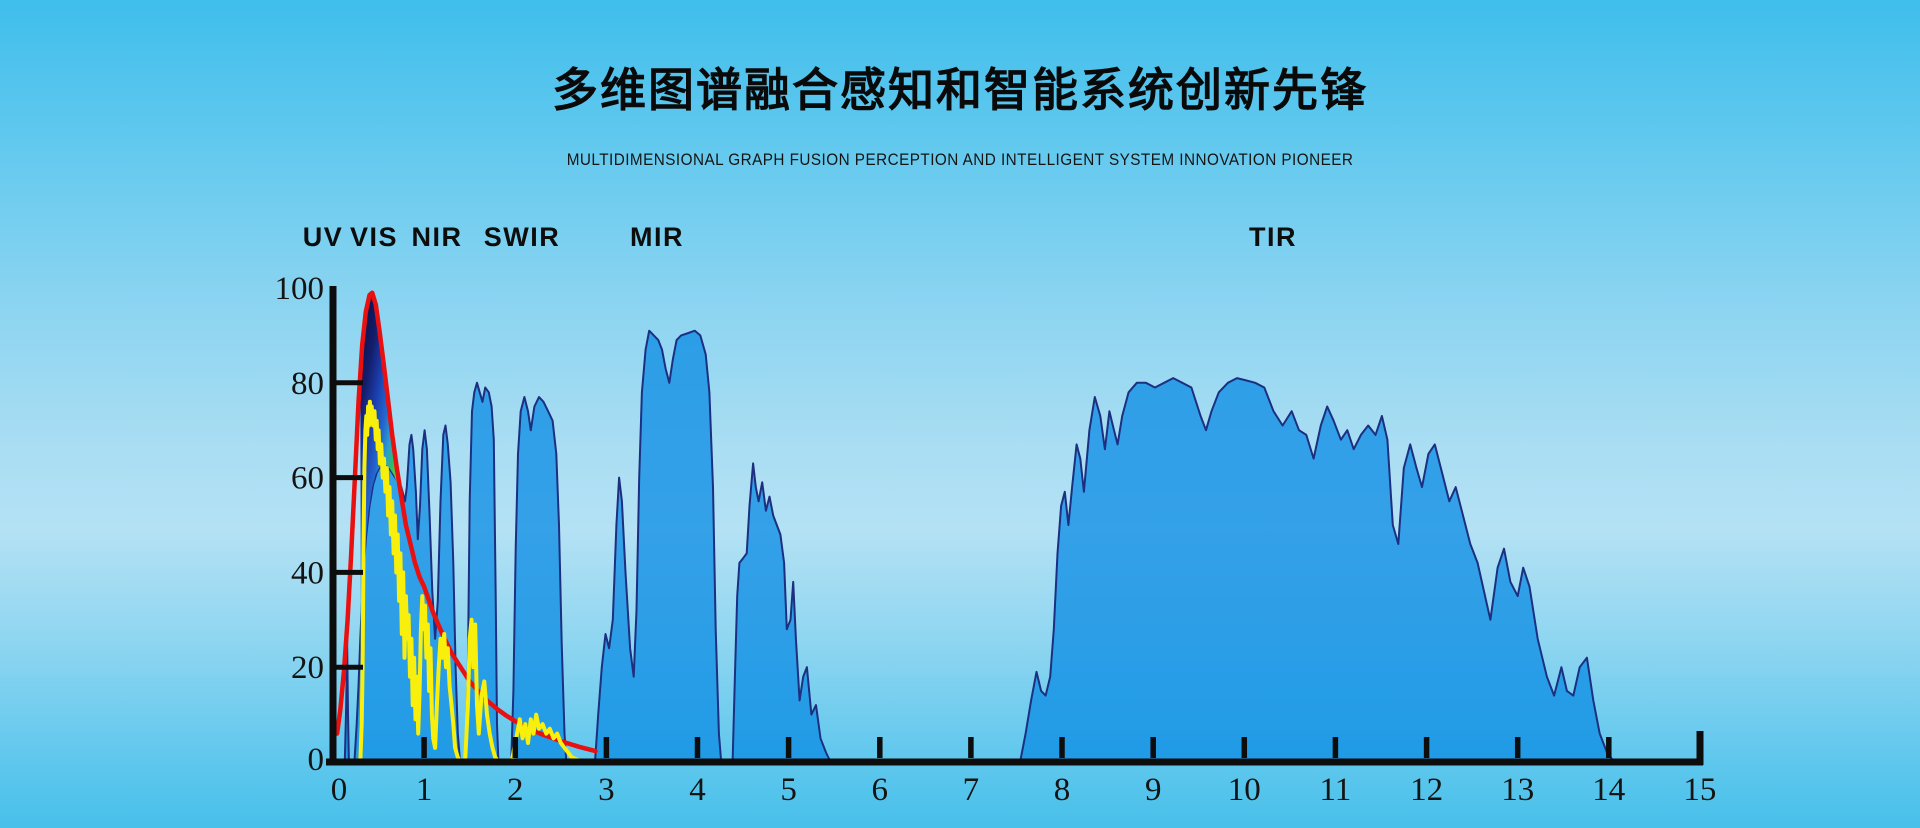 The image size is (1920, 828). I want to click on band-label-vis: VIS, so click(374, 237).